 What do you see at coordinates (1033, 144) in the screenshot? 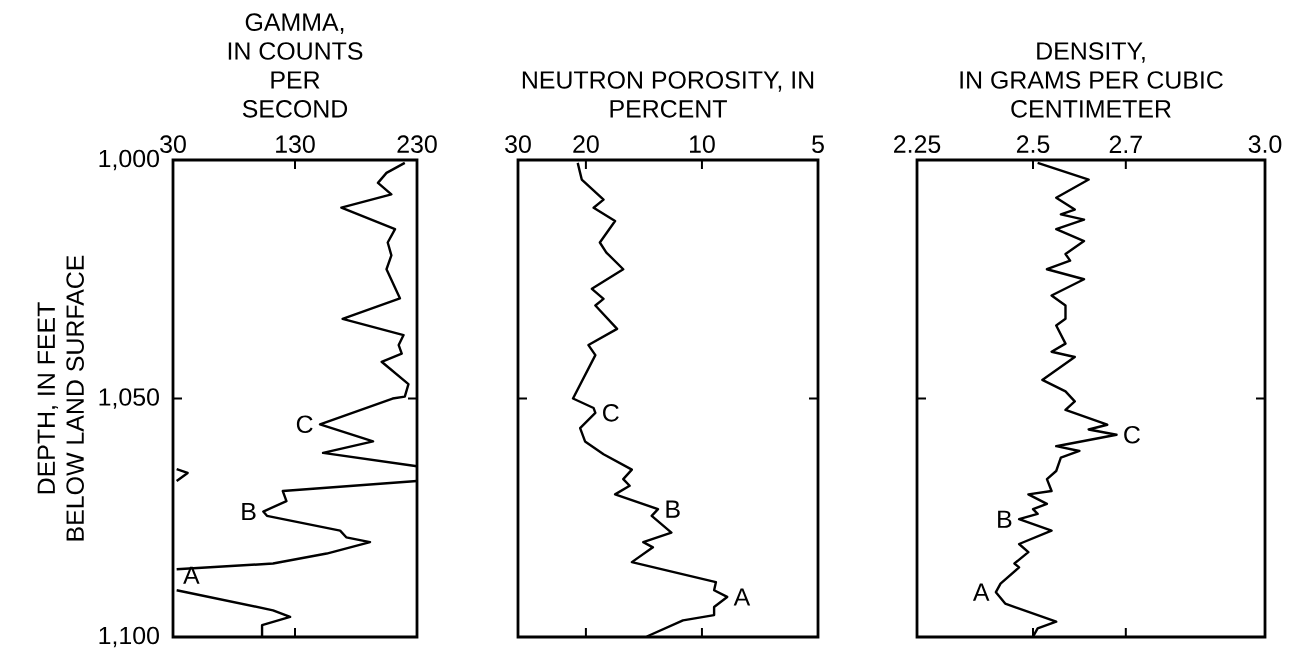
I see `x-tick-label: 2.5` at bounding box center [1033, 144].